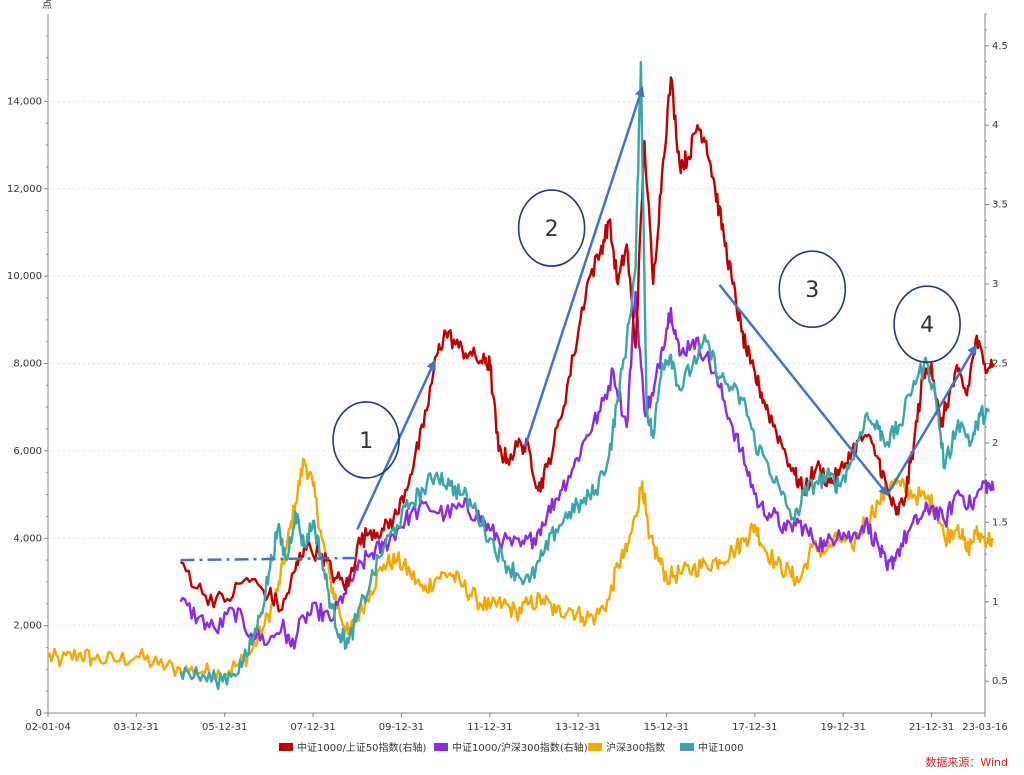  What do you see at coordinates (361, 747) in the screenshot?
I see `legend-label-0: 中证1000/上证50指数(右轴)` at bounding box center [361, 747].